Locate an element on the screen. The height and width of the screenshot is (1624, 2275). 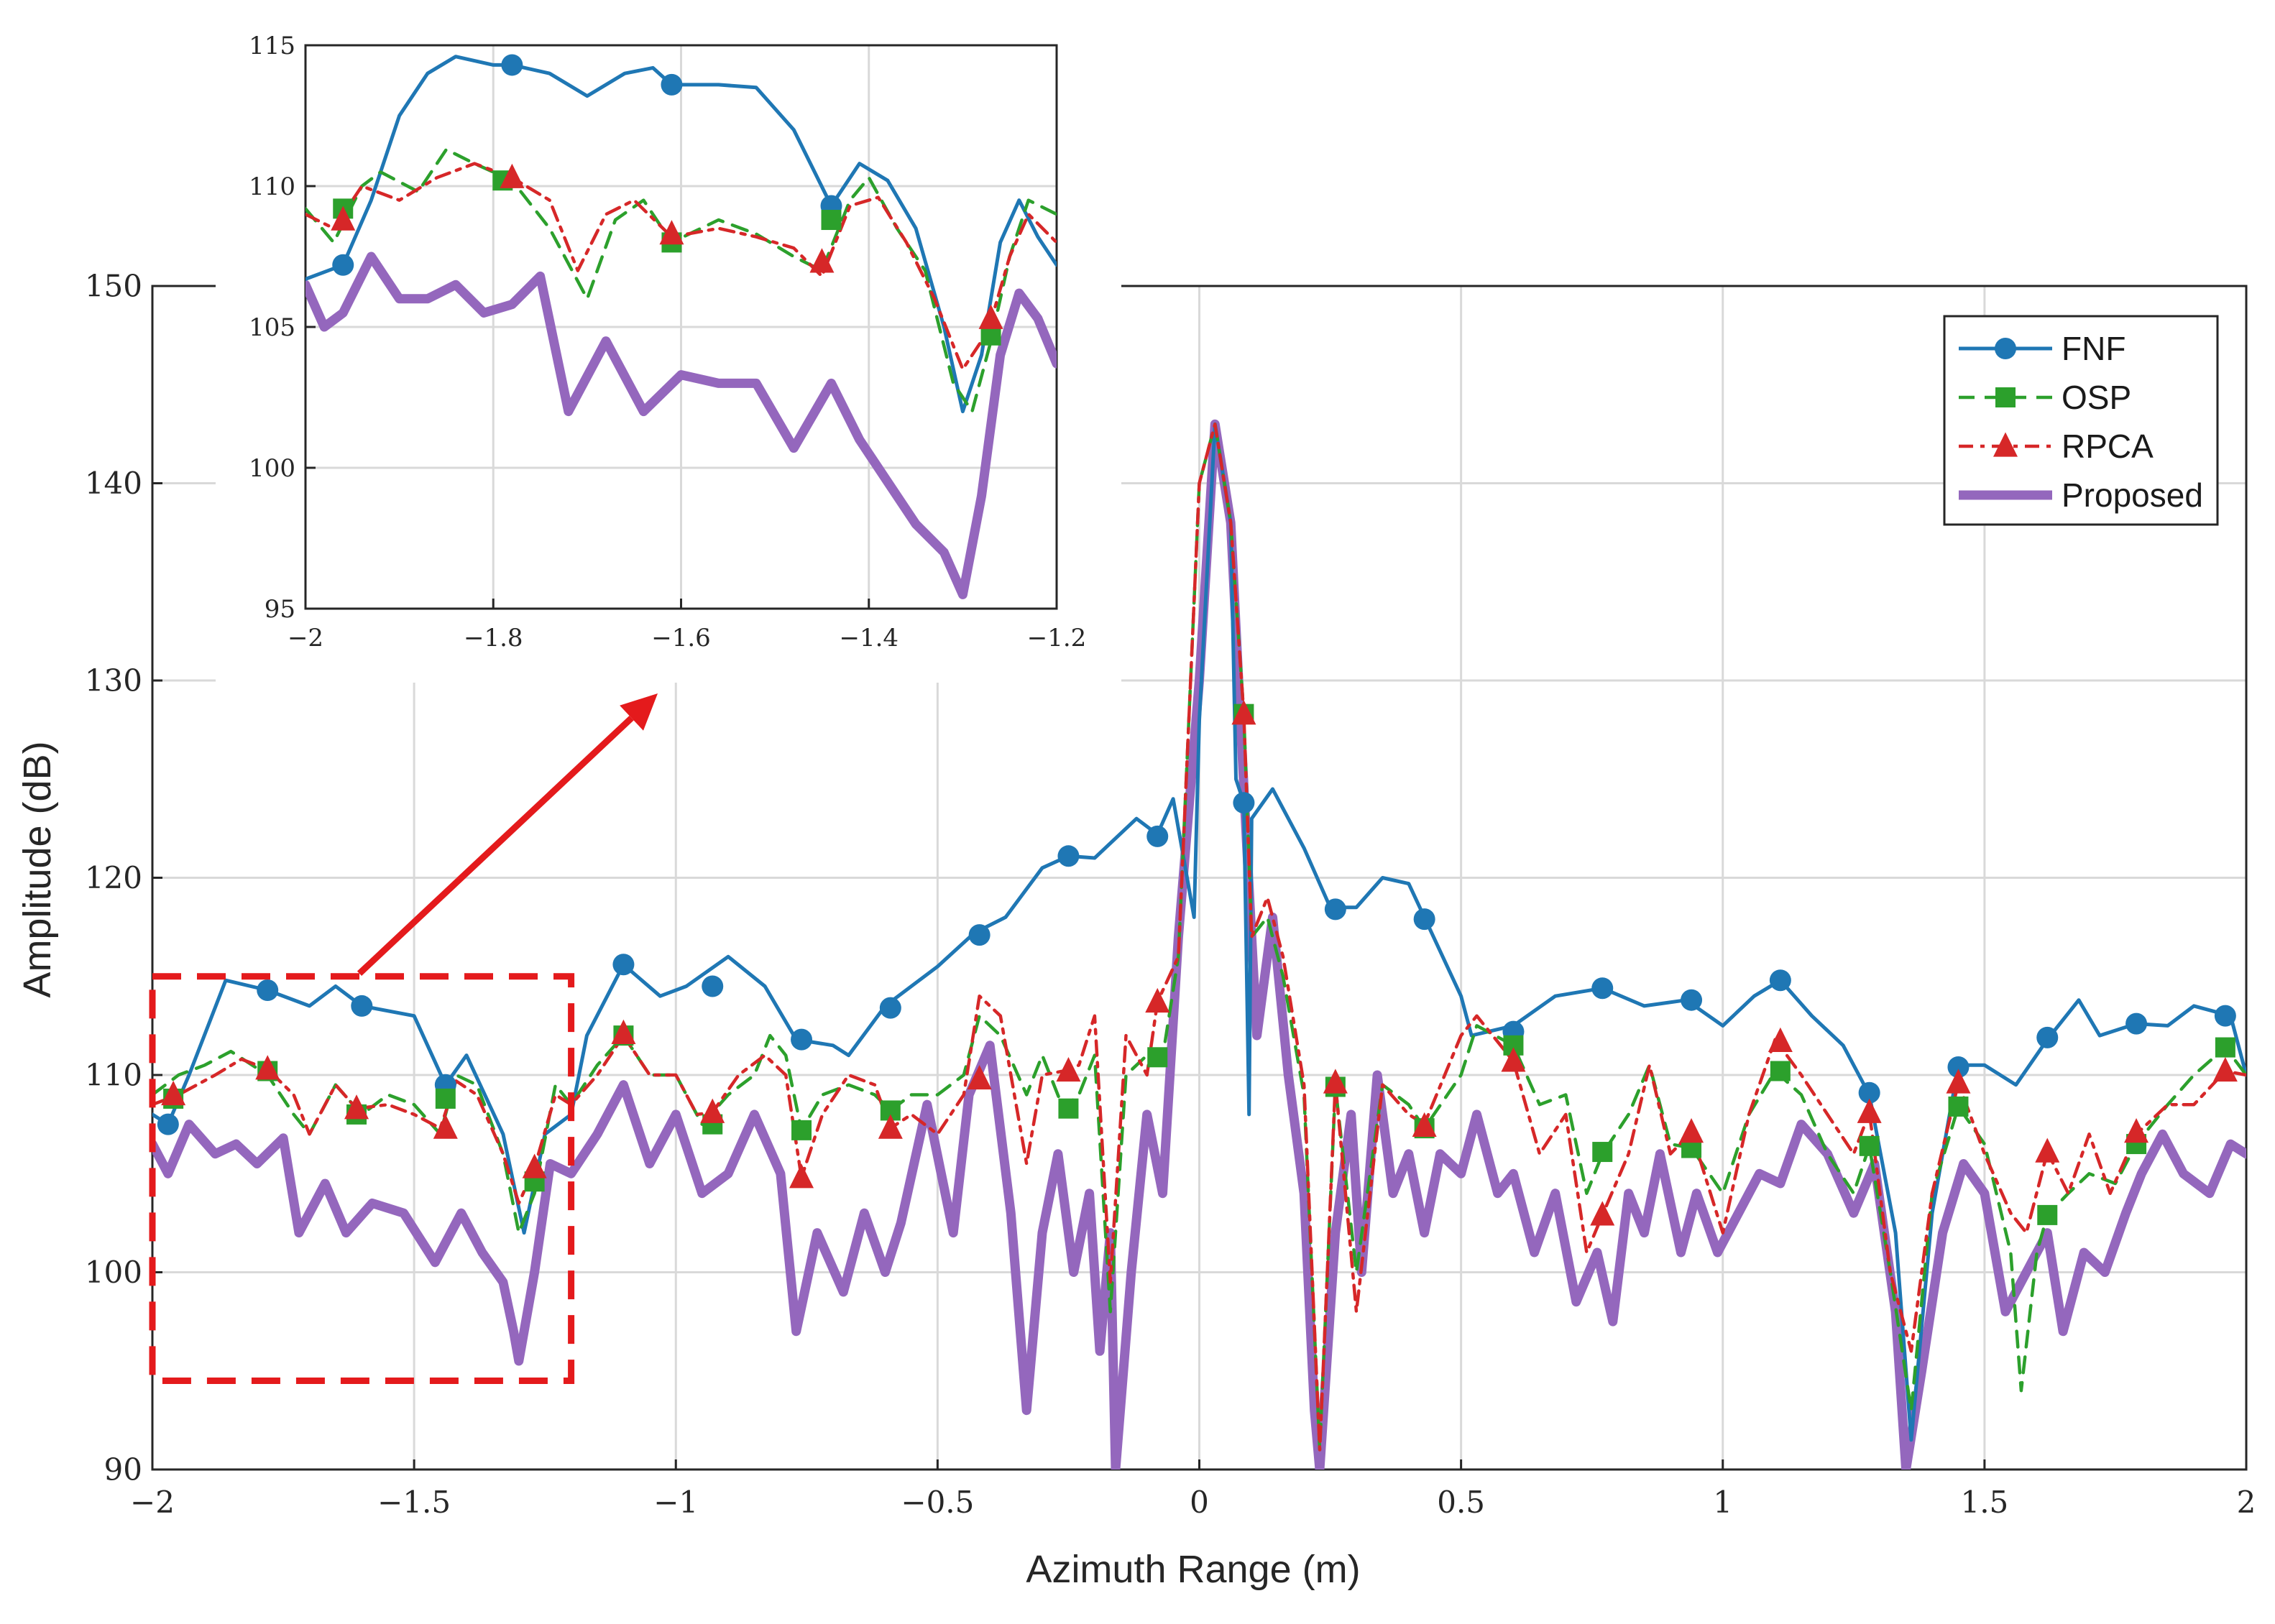
main-x-tick-label: 1 is located at coordinates (1722, 1502).